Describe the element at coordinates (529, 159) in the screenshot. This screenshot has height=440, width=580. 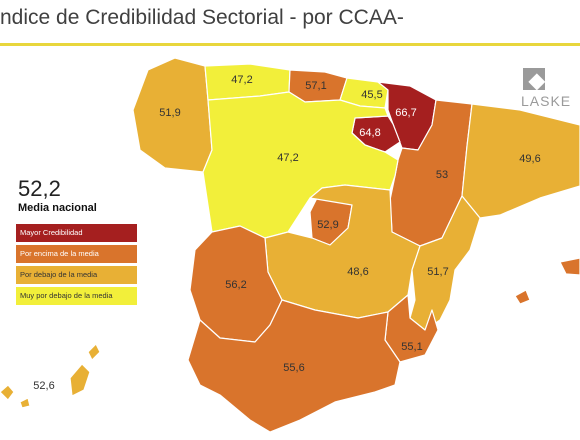
I see `region-value-label: 49,6` at that location.